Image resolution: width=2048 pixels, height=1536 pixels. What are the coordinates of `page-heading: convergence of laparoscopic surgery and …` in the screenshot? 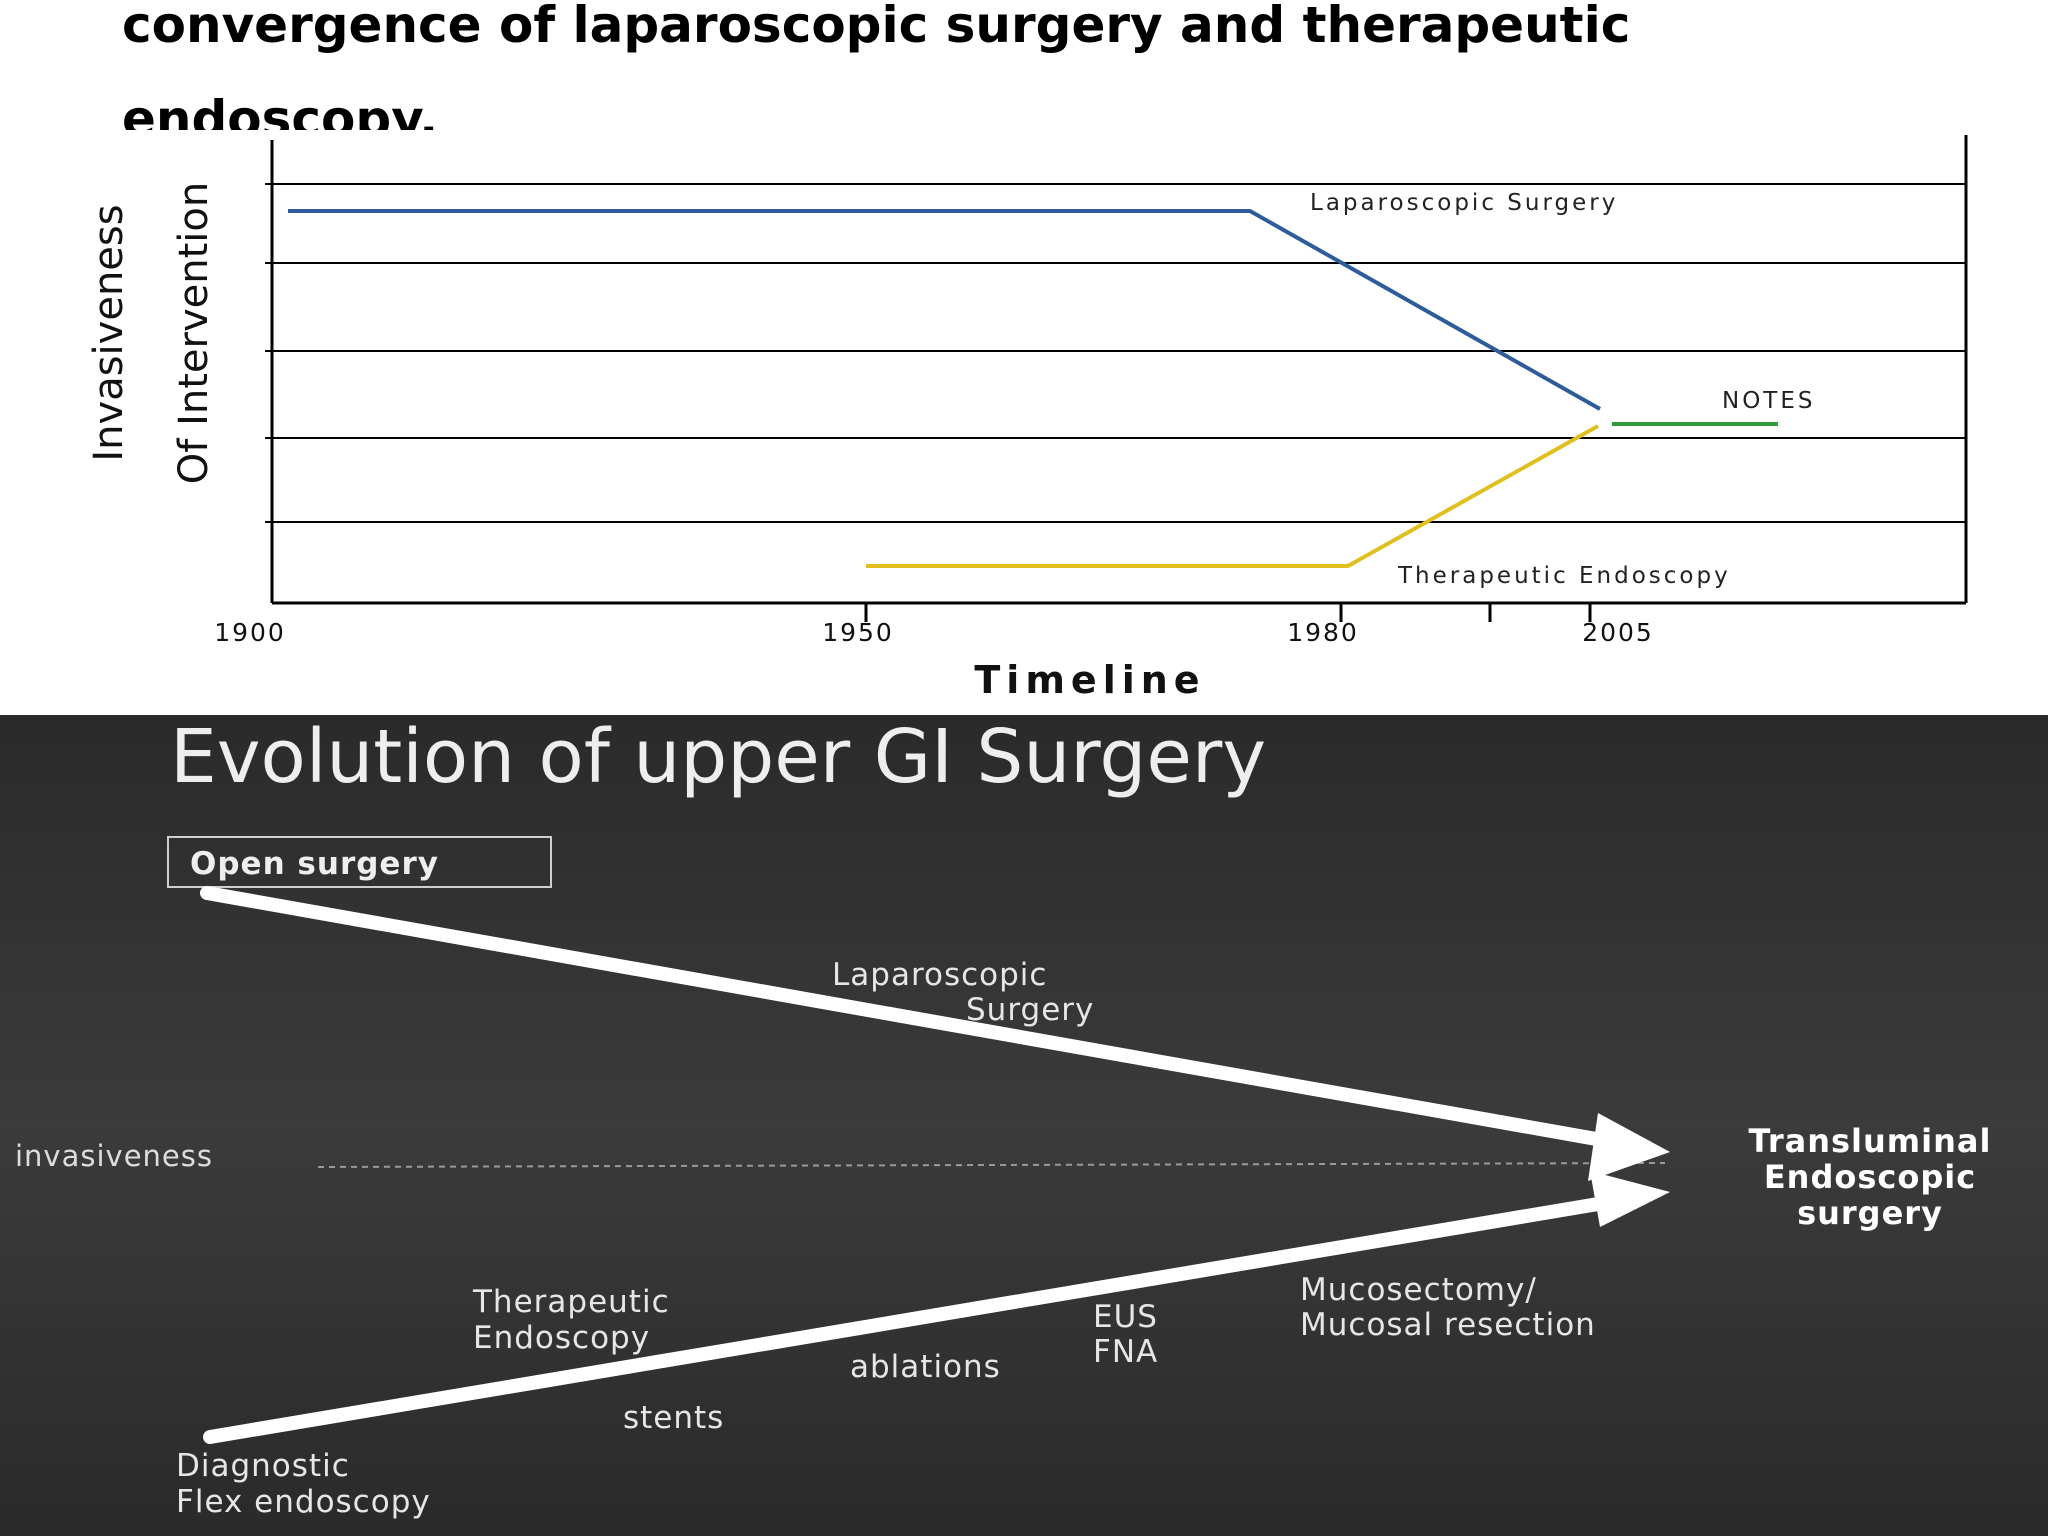 It's located at (876, 74).